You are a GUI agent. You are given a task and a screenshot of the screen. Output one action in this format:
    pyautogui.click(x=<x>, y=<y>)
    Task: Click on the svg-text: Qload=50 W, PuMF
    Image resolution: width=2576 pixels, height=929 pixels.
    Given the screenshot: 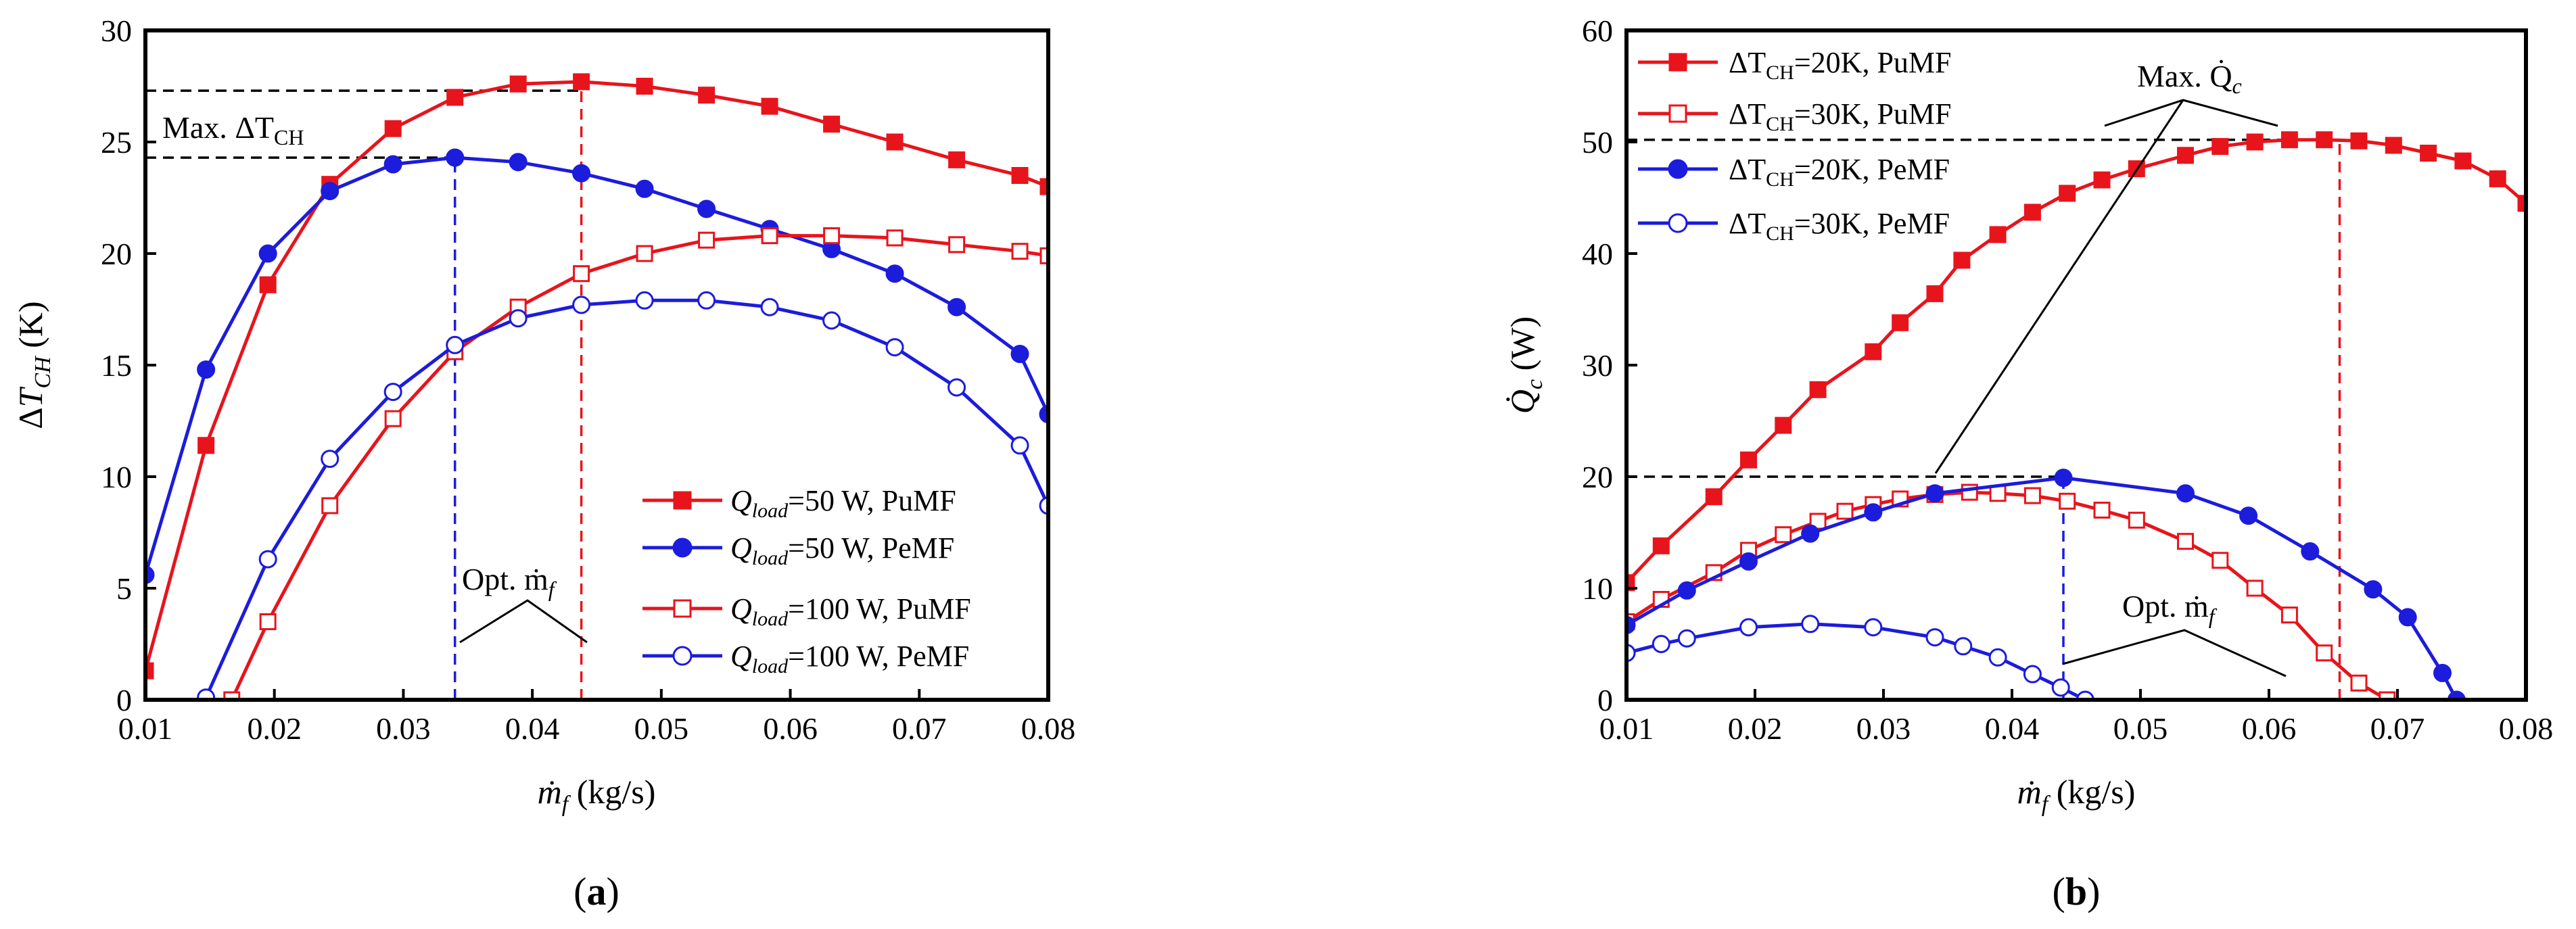 What is the action you would take?
    pyautogui.click(x=843, y=503)
    